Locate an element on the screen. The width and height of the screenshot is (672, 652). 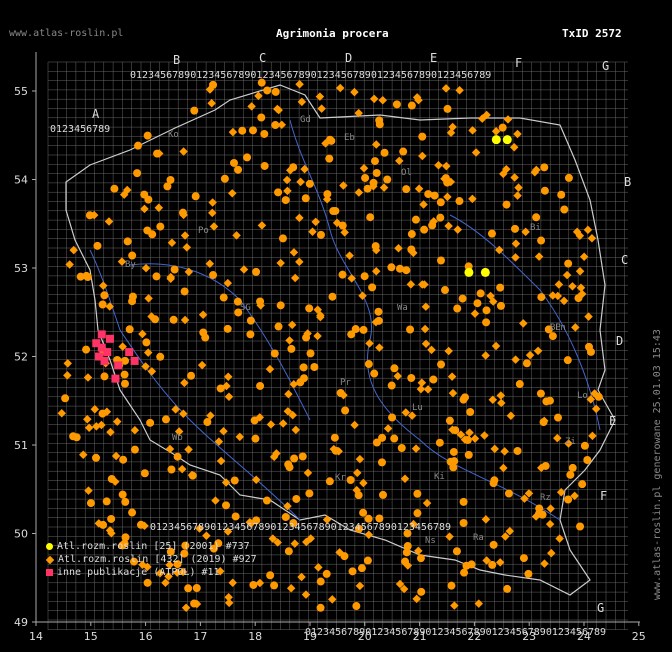
grid-letter-right: G is located at coordinates (600, 608).